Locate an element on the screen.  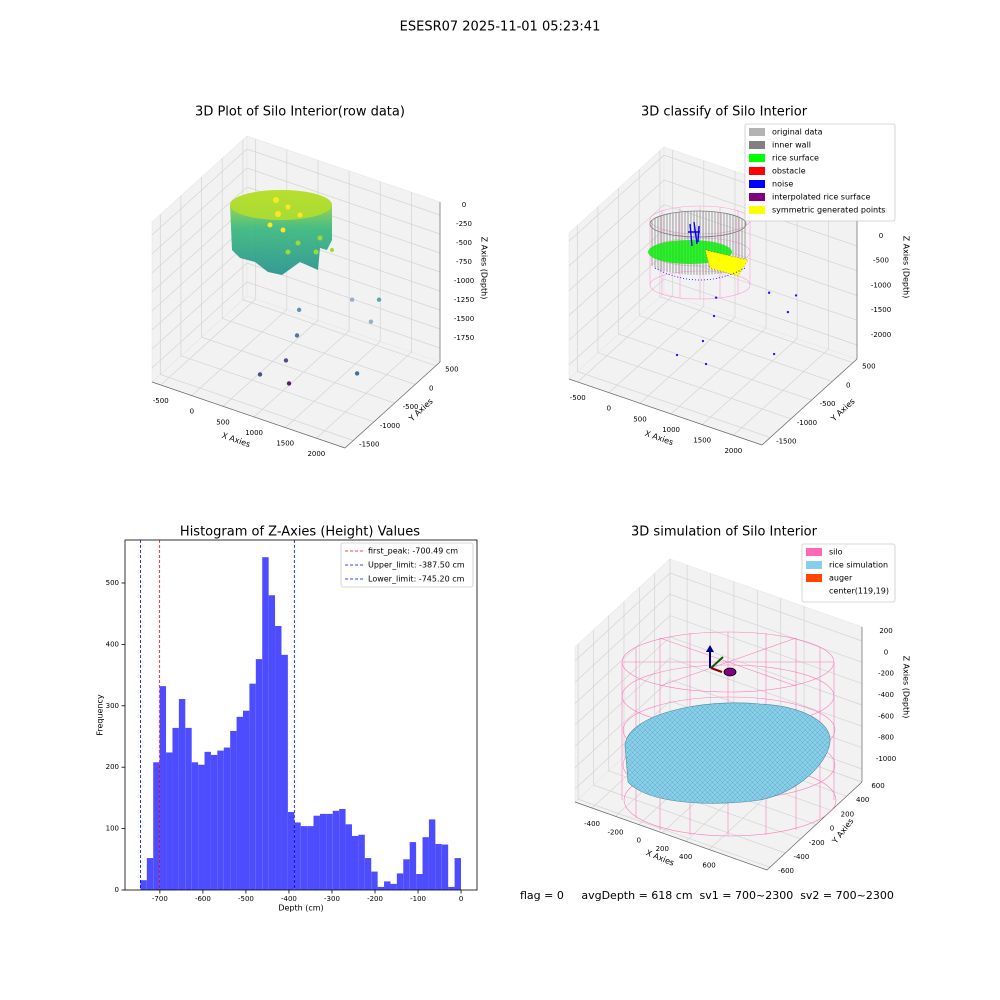
x-tick-label: 0 is located at coordinates (461, 899).